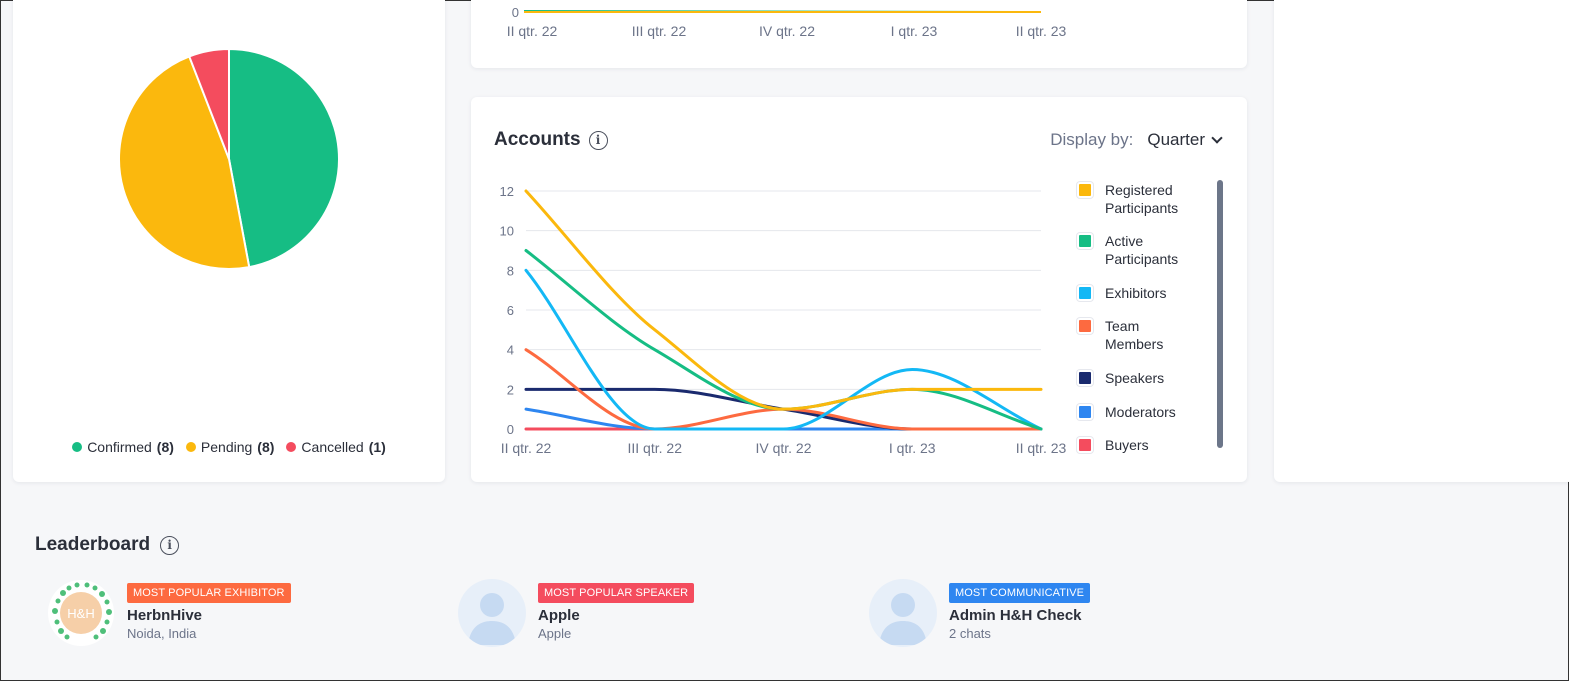  I want to click on legend-label: Speakers, so click(1135, 378).